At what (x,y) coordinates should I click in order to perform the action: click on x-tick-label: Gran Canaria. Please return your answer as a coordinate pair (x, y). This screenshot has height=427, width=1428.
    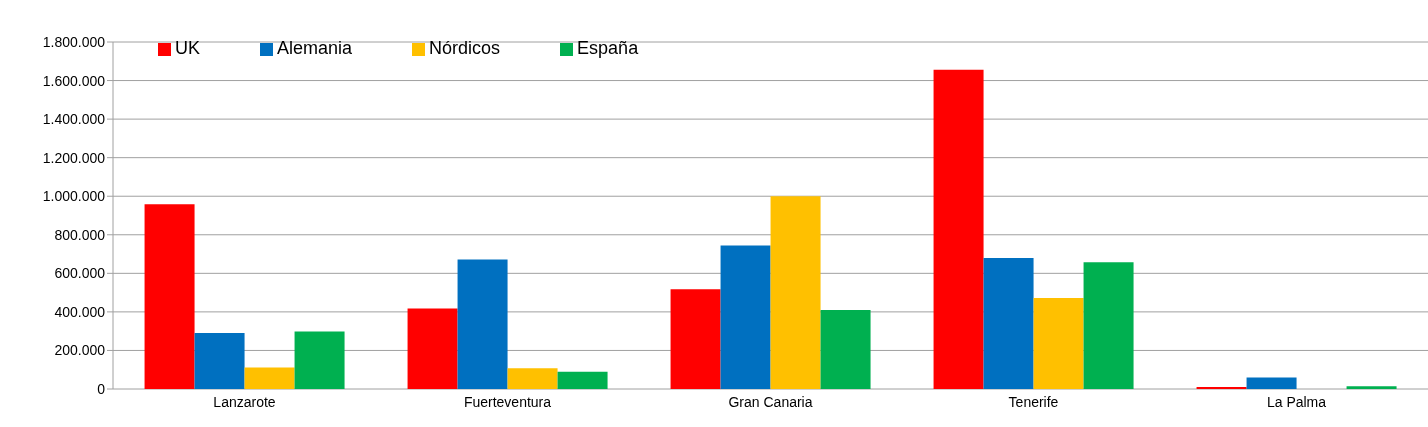
    Looking at the image, I should click on (770, 401).